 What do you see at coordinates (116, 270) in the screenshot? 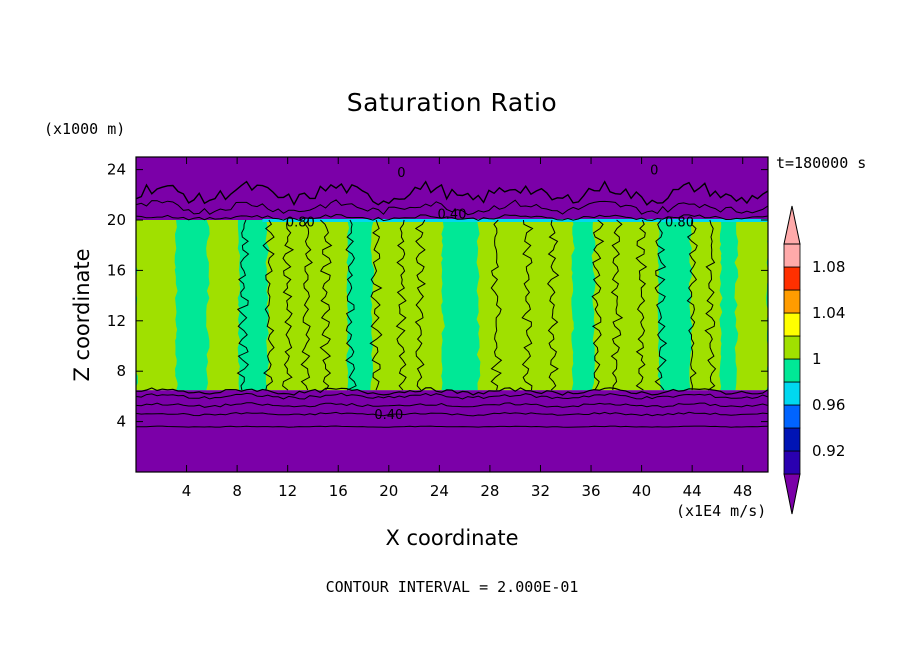
I see `y-tick-label: 16` at bounding box center [116, 270].